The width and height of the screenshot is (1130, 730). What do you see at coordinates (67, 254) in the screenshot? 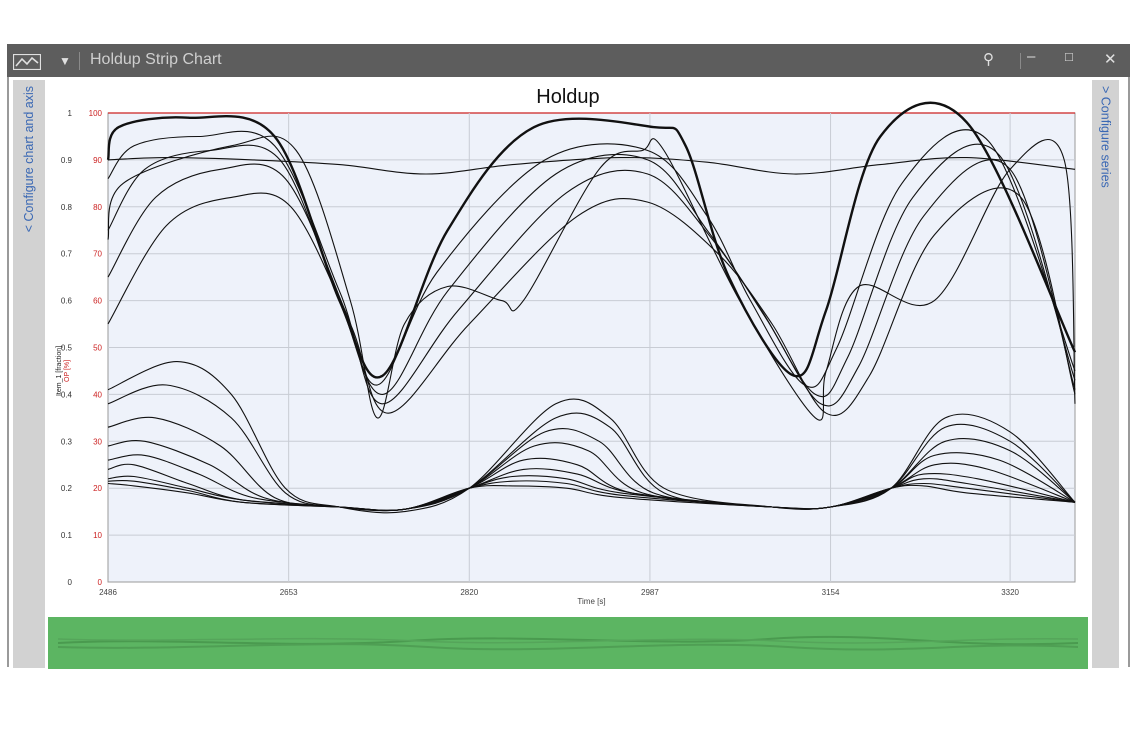
I see `y-tick-label: 0.7` at bounding box center [67, 254].